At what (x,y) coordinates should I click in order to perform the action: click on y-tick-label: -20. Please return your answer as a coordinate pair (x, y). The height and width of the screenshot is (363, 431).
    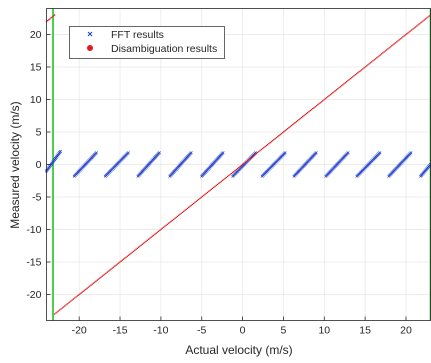
    Looking at the image, I should click on (33, 295).